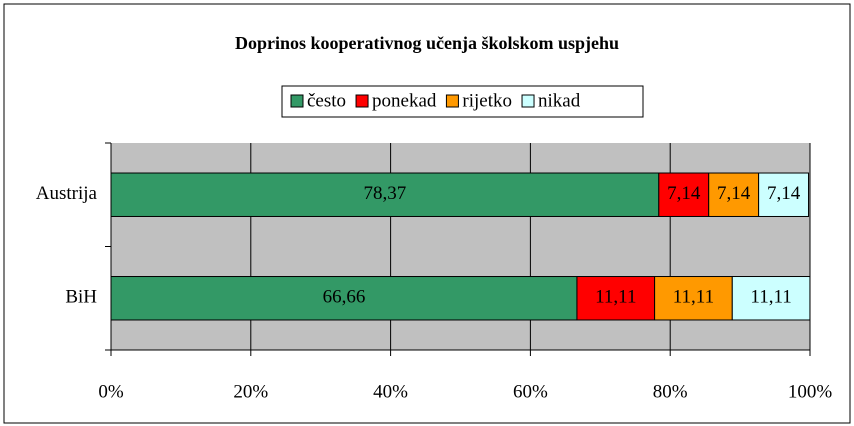 The image size is (854, 426). I want to click on value-label: 66,66, so click(344, 297).